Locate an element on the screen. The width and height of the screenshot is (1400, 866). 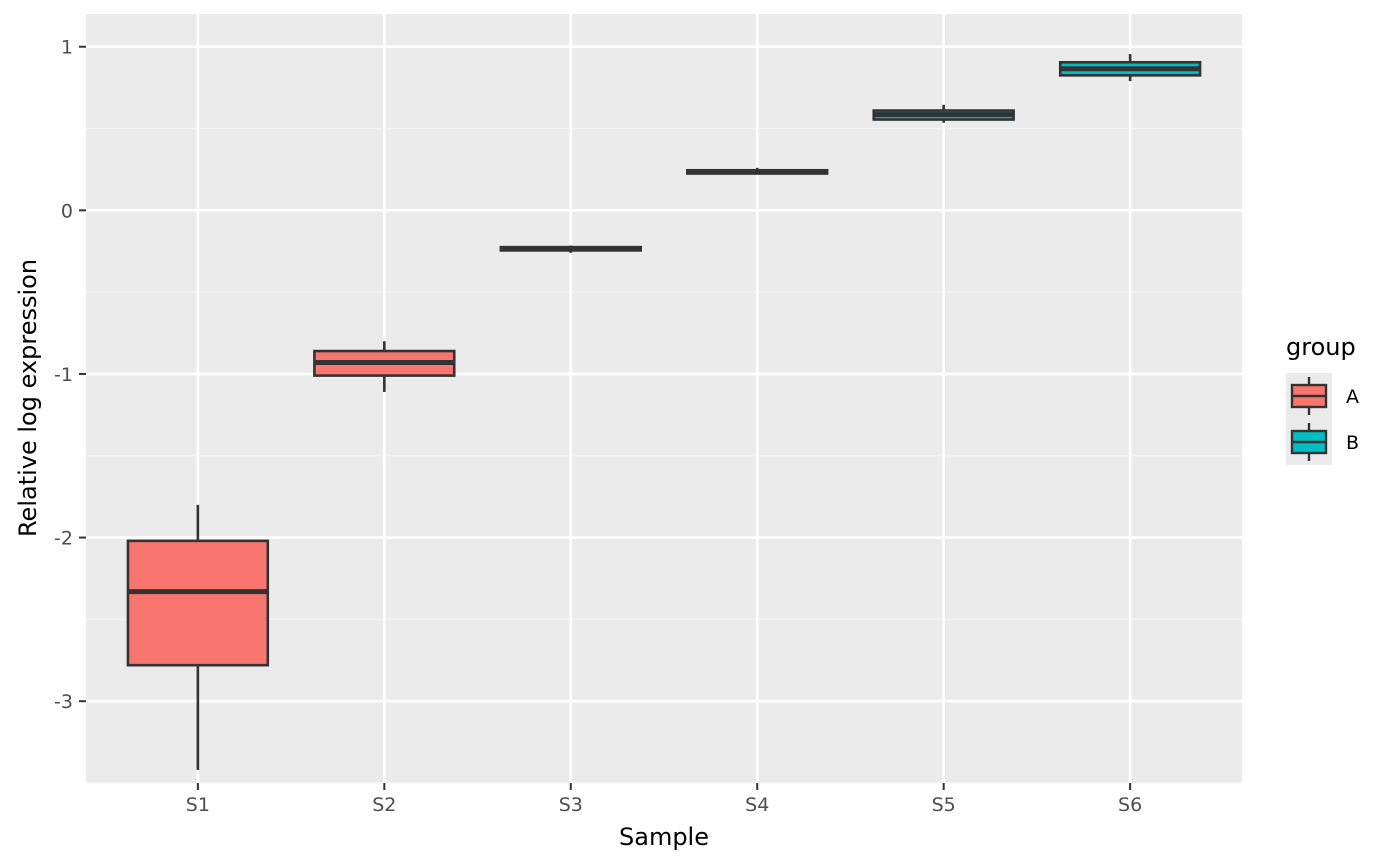
box-s2 is located at coordinates (384, 366).